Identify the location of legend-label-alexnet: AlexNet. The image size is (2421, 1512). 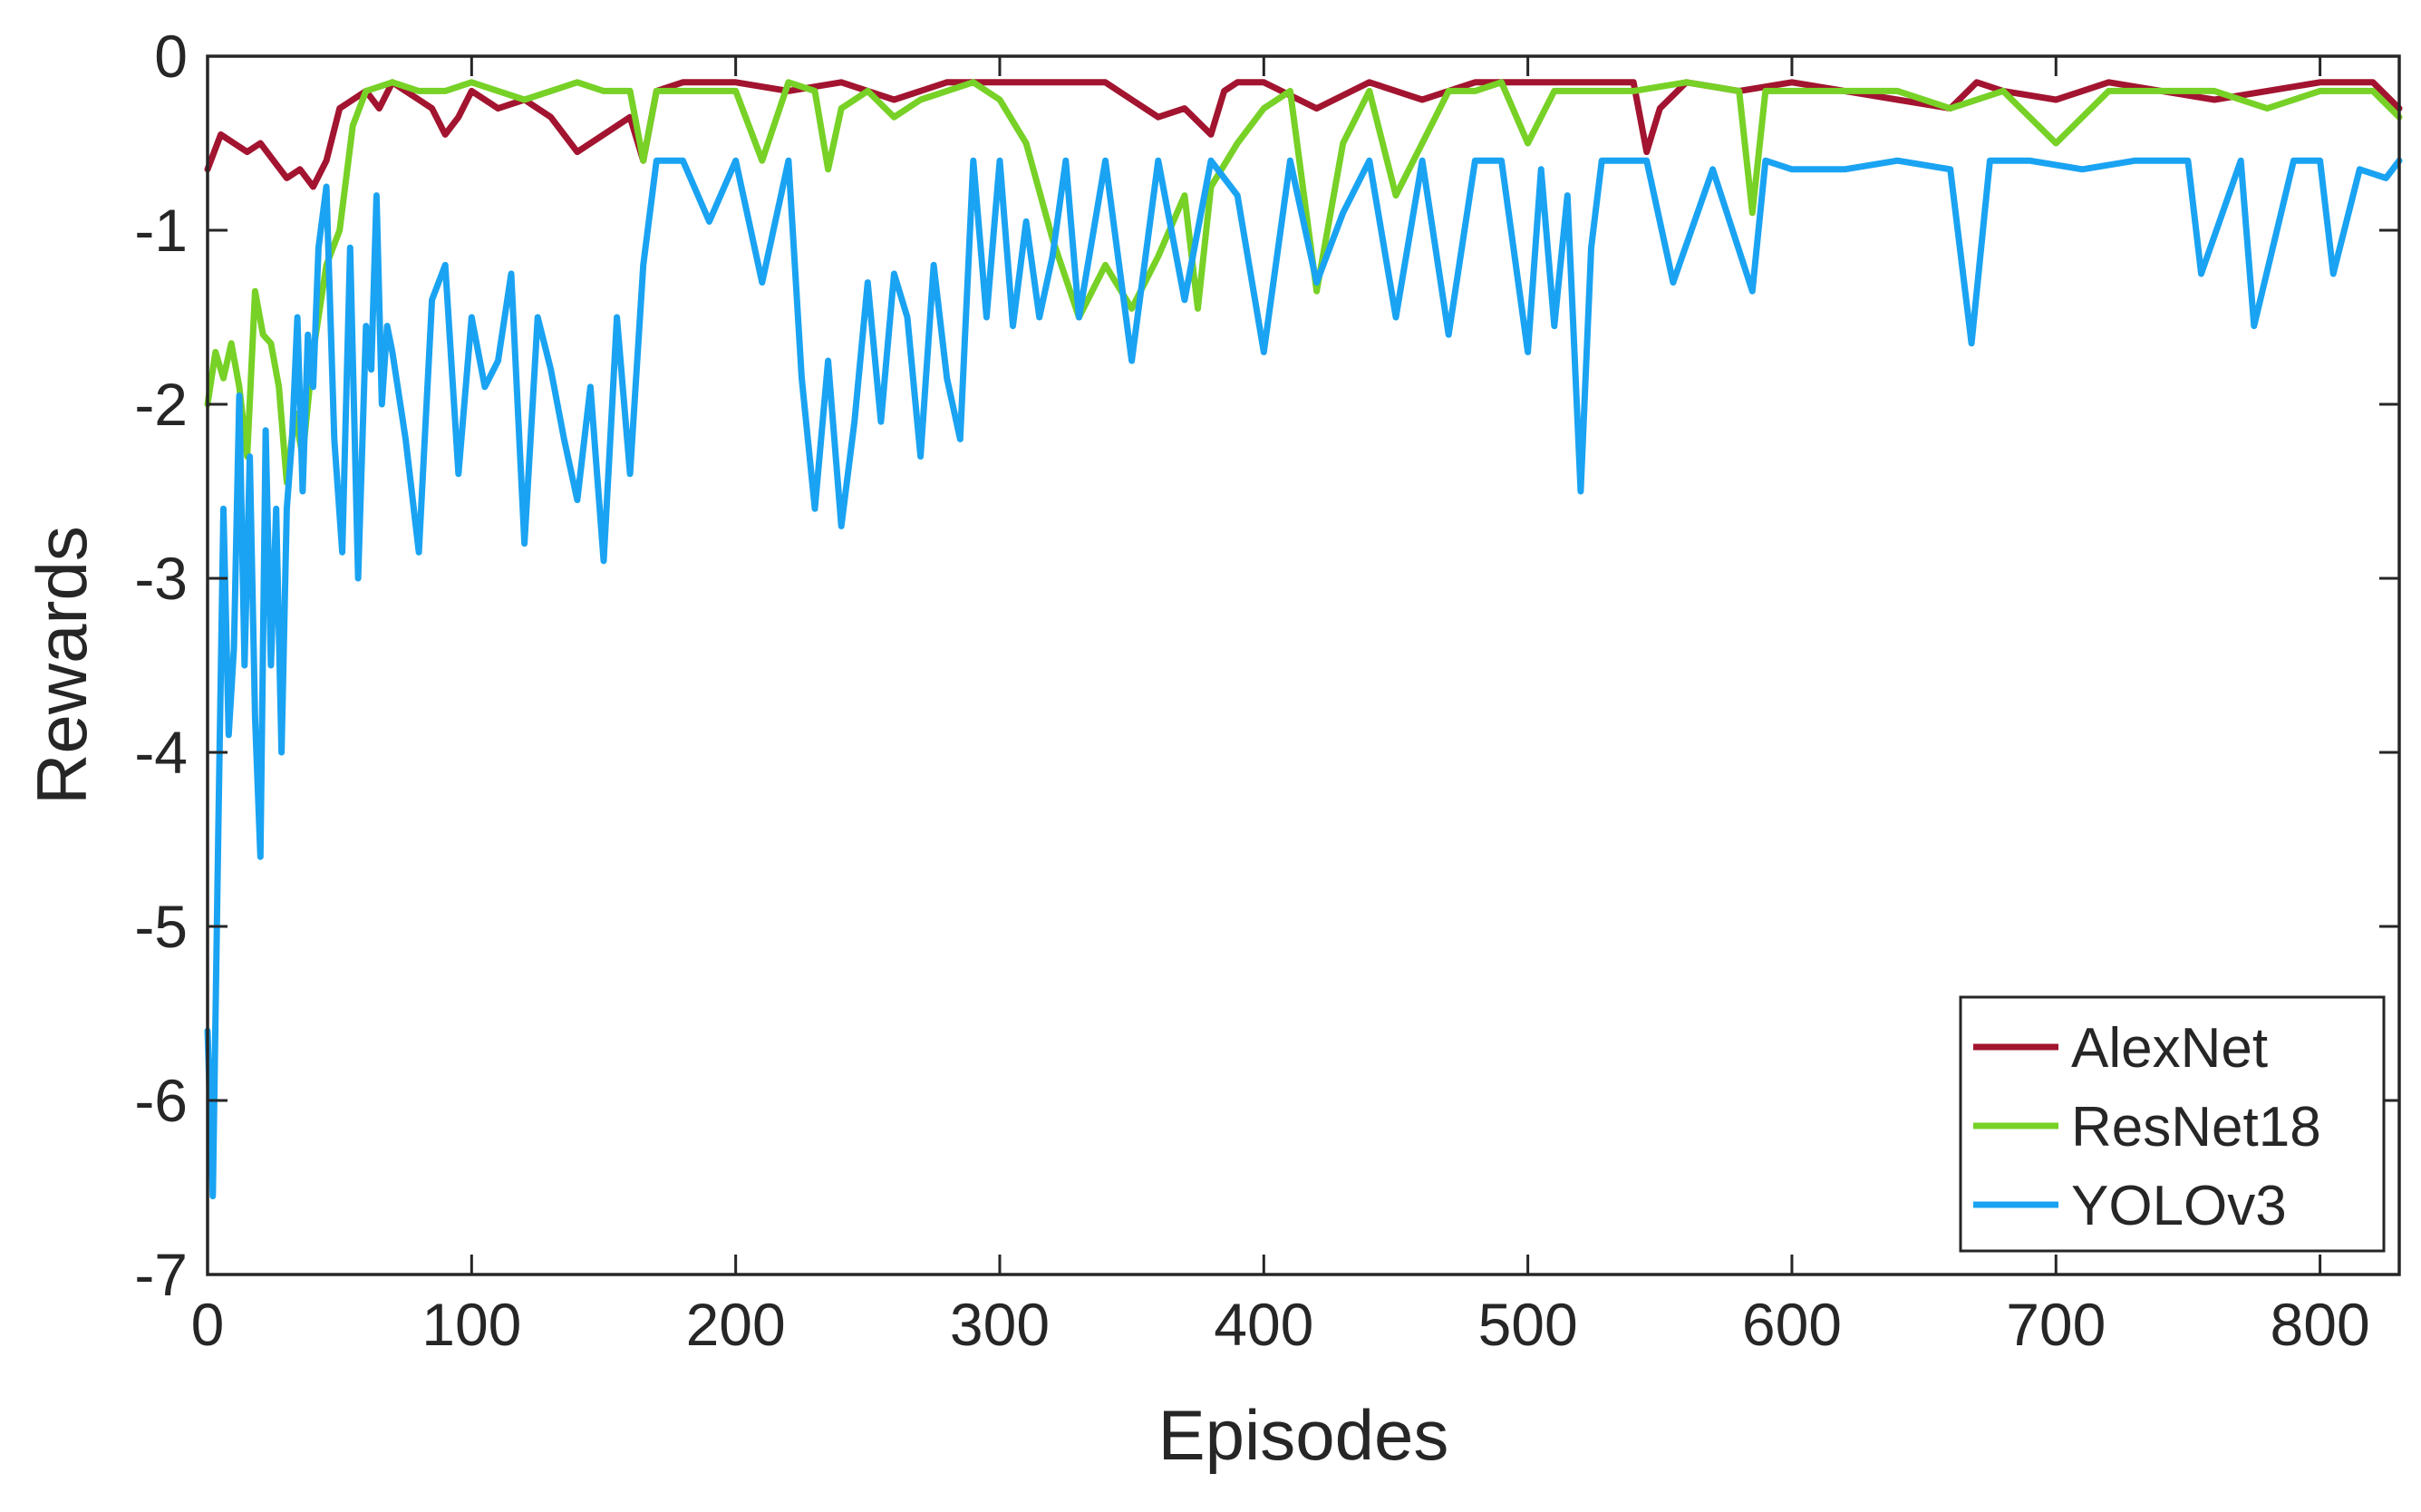
(2169, 1049).